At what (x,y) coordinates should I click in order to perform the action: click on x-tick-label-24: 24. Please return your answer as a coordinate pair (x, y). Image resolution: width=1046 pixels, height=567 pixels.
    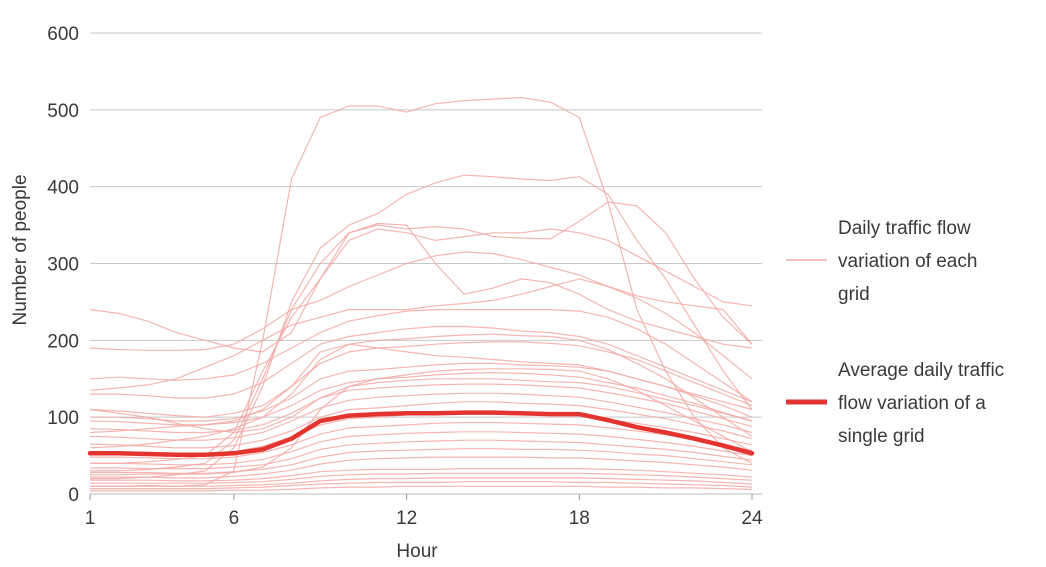
    Looking at the image, I should click on (752, 518).